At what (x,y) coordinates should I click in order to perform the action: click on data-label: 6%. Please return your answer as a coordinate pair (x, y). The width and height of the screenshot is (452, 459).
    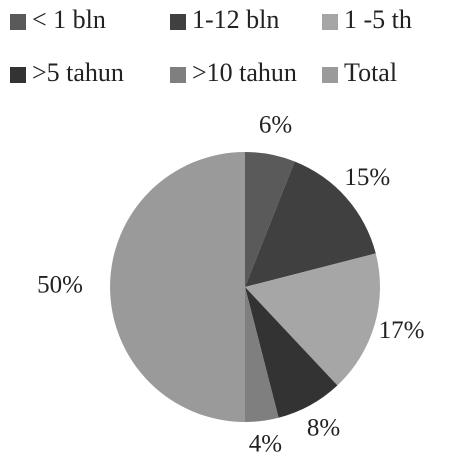
    Looking at the image, I should click on (275, 125).